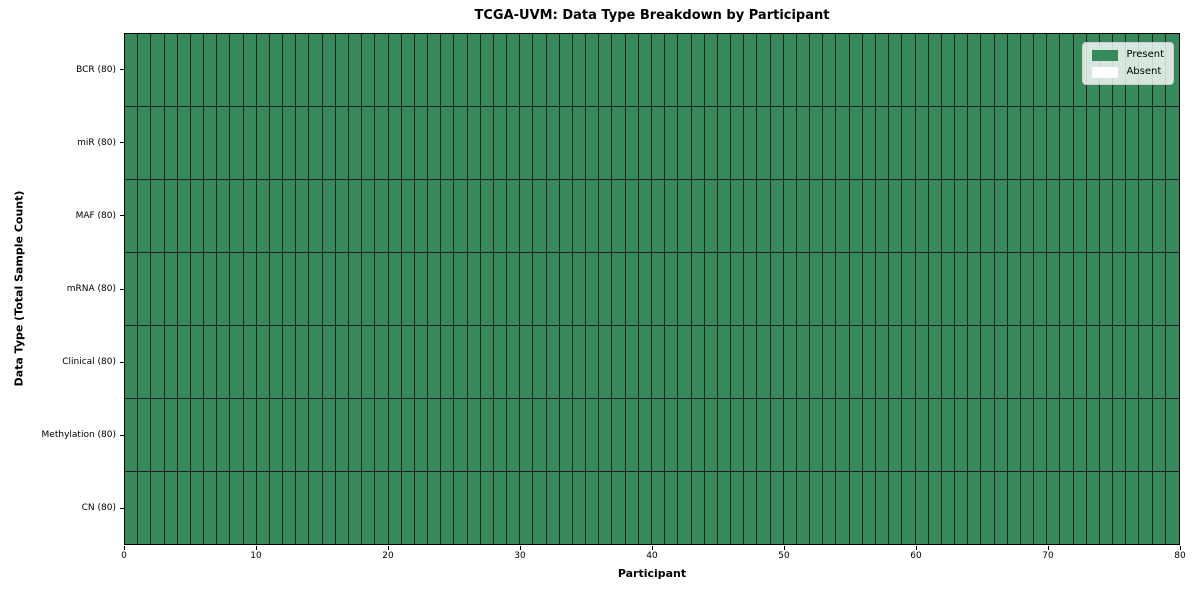 This screenshot has width=1200, height=600. Describe the element at coordinates (784, 556) in the screenshot. I see `x-tick-label: 50` at that location.